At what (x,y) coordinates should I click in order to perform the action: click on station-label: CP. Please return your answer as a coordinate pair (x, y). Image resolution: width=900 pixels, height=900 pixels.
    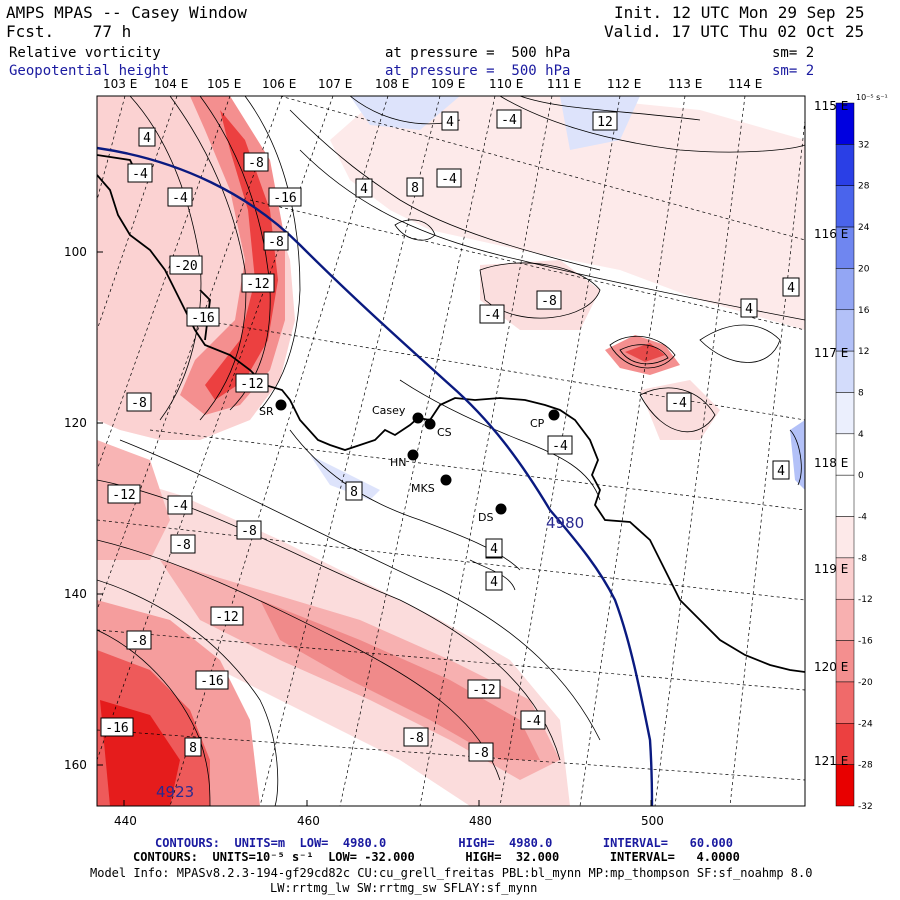
    Looking at the image, I should click on (537, 423).